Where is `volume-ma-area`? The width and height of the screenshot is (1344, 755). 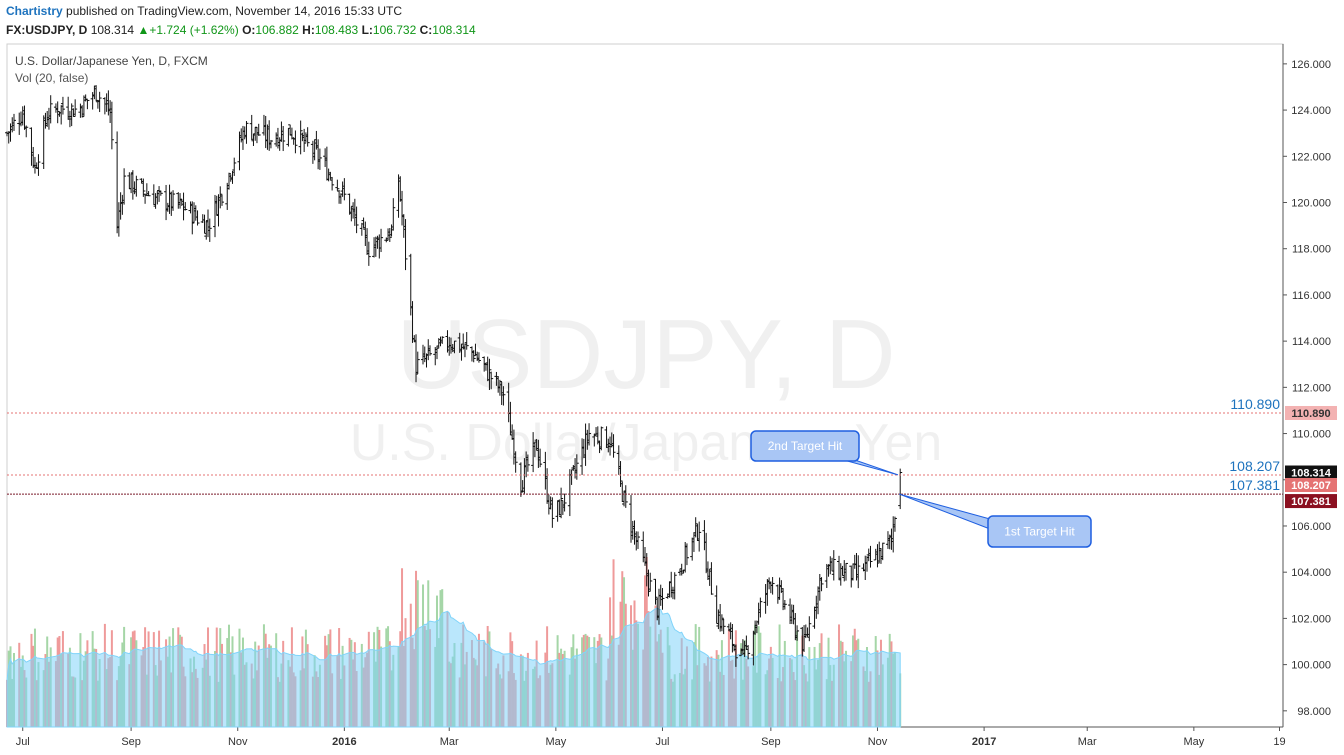
volume-ma-area is located at coordinates (453, 667).